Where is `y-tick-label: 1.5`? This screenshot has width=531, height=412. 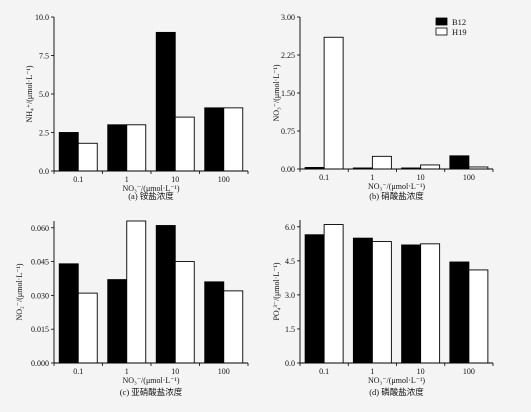
y-tick-label: 1.5 is located at coordinates (290, 329).